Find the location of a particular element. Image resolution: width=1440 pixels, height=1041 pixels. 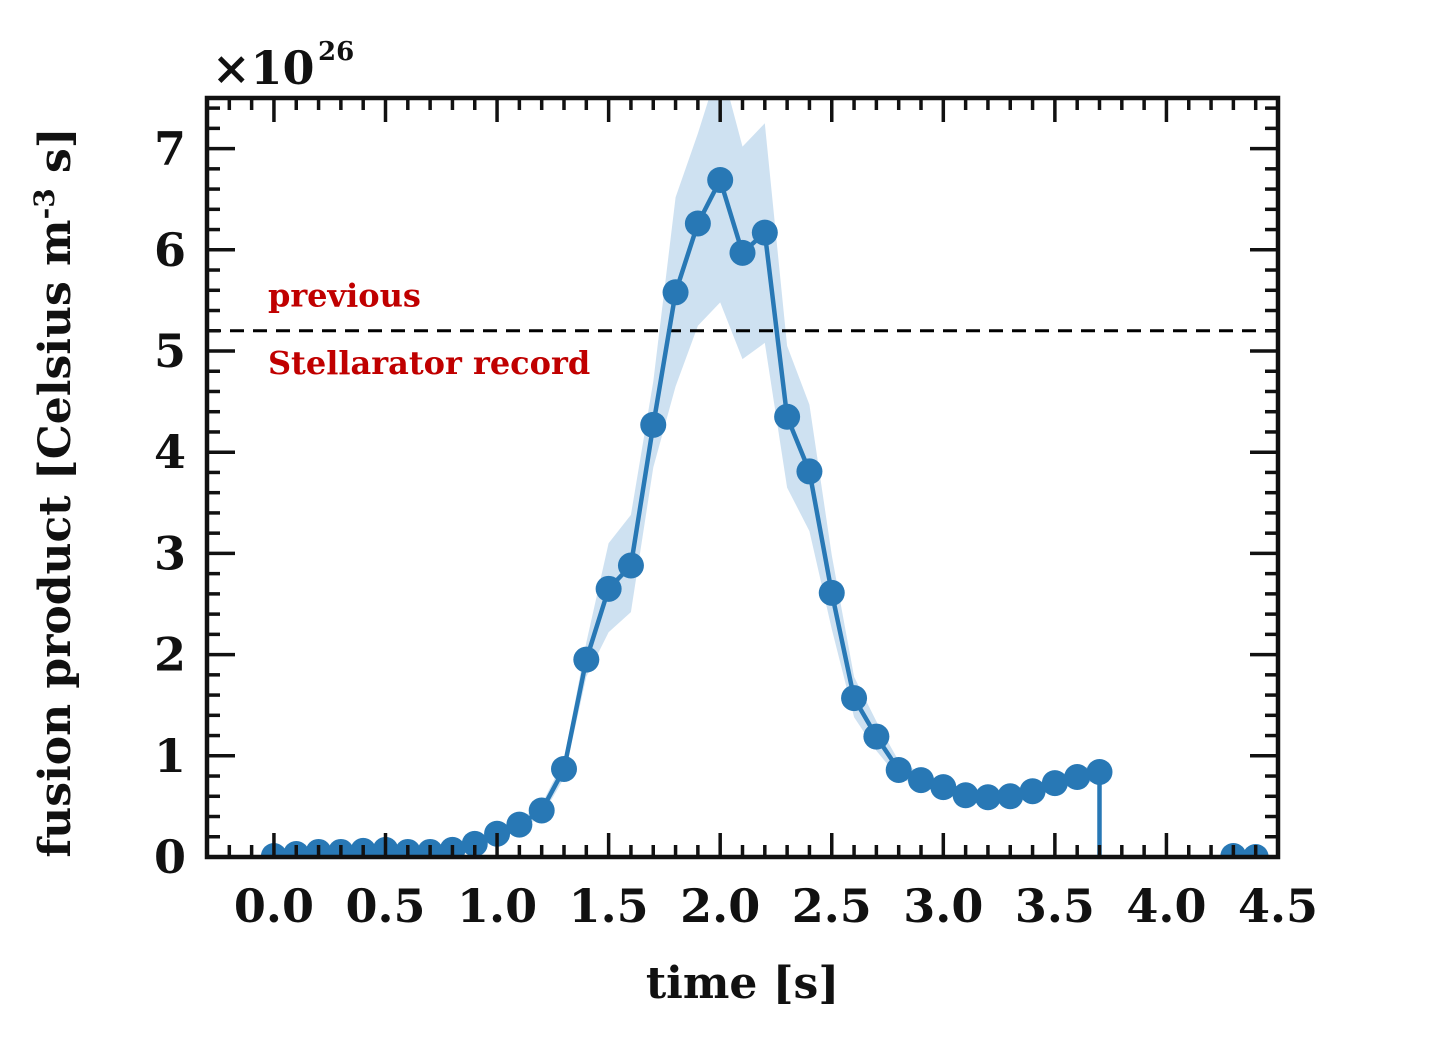

y-tick-label: 7 is located at coordinates (170, 149).